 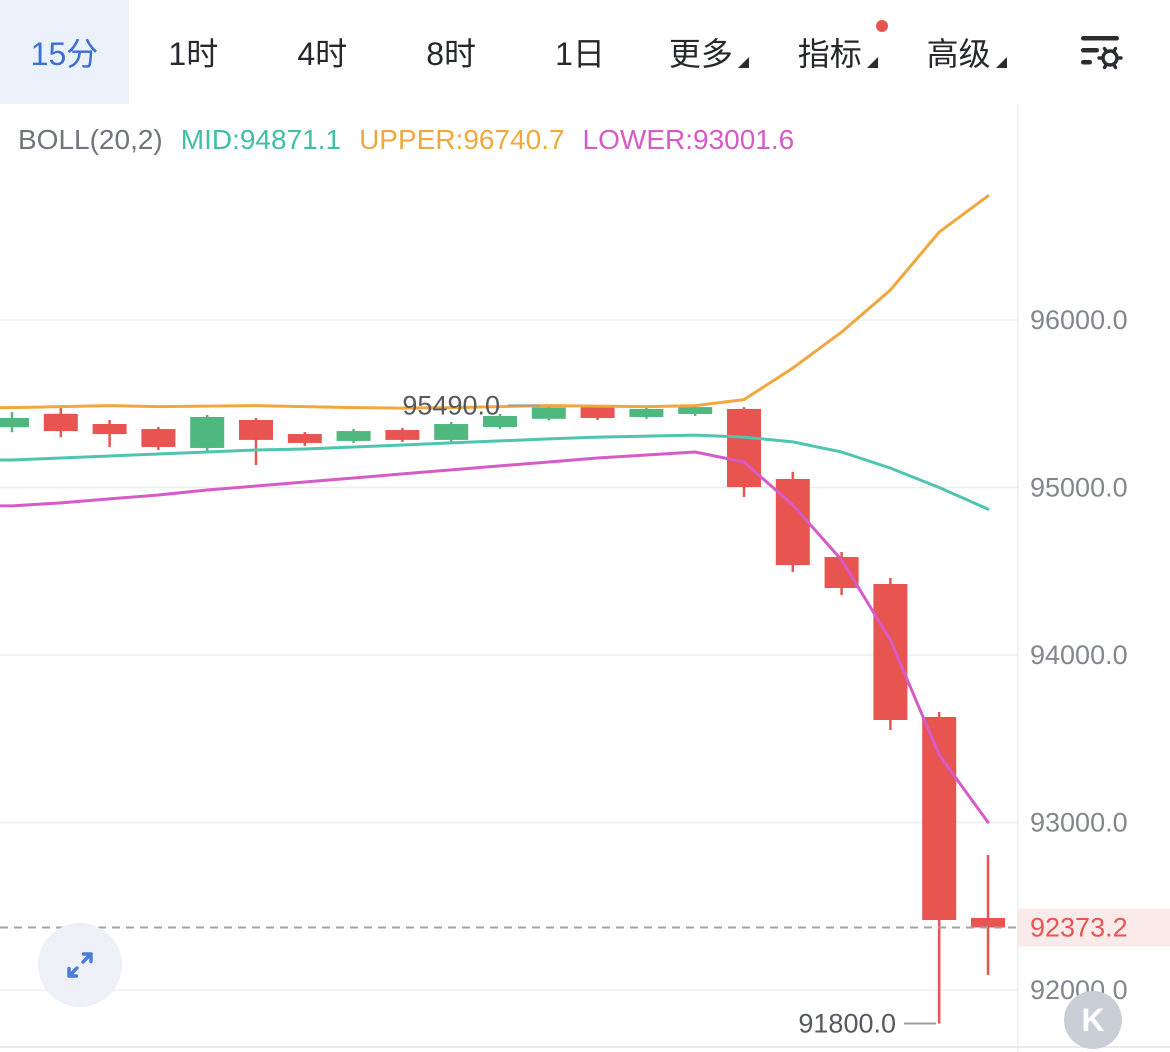 I want to click on tab-indicators-label: 指标, so click(x=829, y=54).